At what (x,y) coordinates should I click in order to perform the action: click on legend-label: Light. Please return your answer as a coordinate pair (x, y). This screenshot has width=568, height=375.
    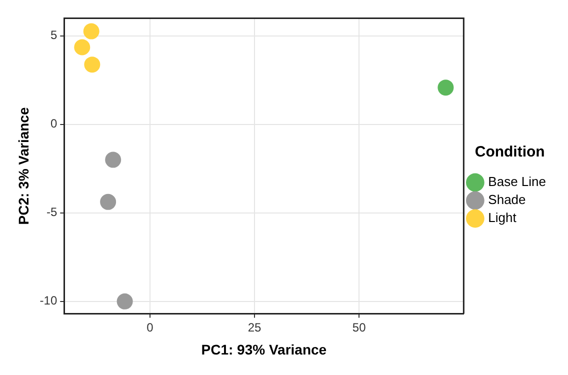
    Looking at the image, I should click on (502, 218).